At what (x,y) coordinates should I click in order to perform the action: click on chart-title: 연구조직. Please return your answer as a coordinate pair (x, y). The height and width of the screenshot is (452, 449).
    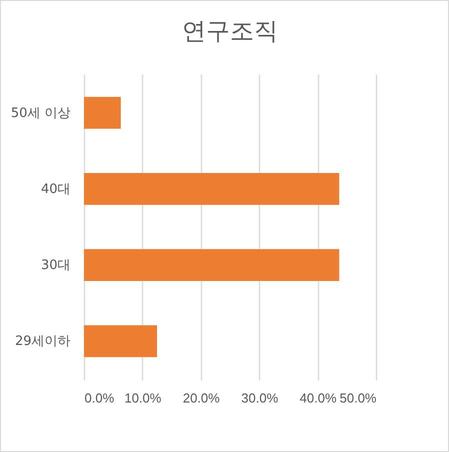
    Looking at the image, I should click on (230, 31).